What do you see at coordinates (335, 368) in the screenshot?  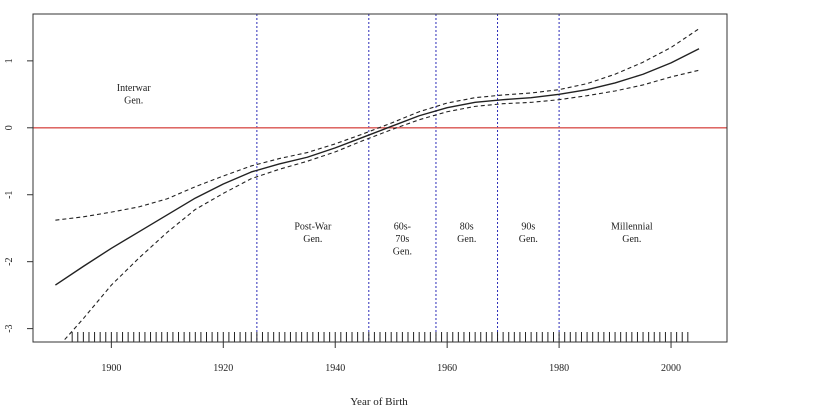 I see `x-tick-label: 1940` at bounding box center [335, 368].